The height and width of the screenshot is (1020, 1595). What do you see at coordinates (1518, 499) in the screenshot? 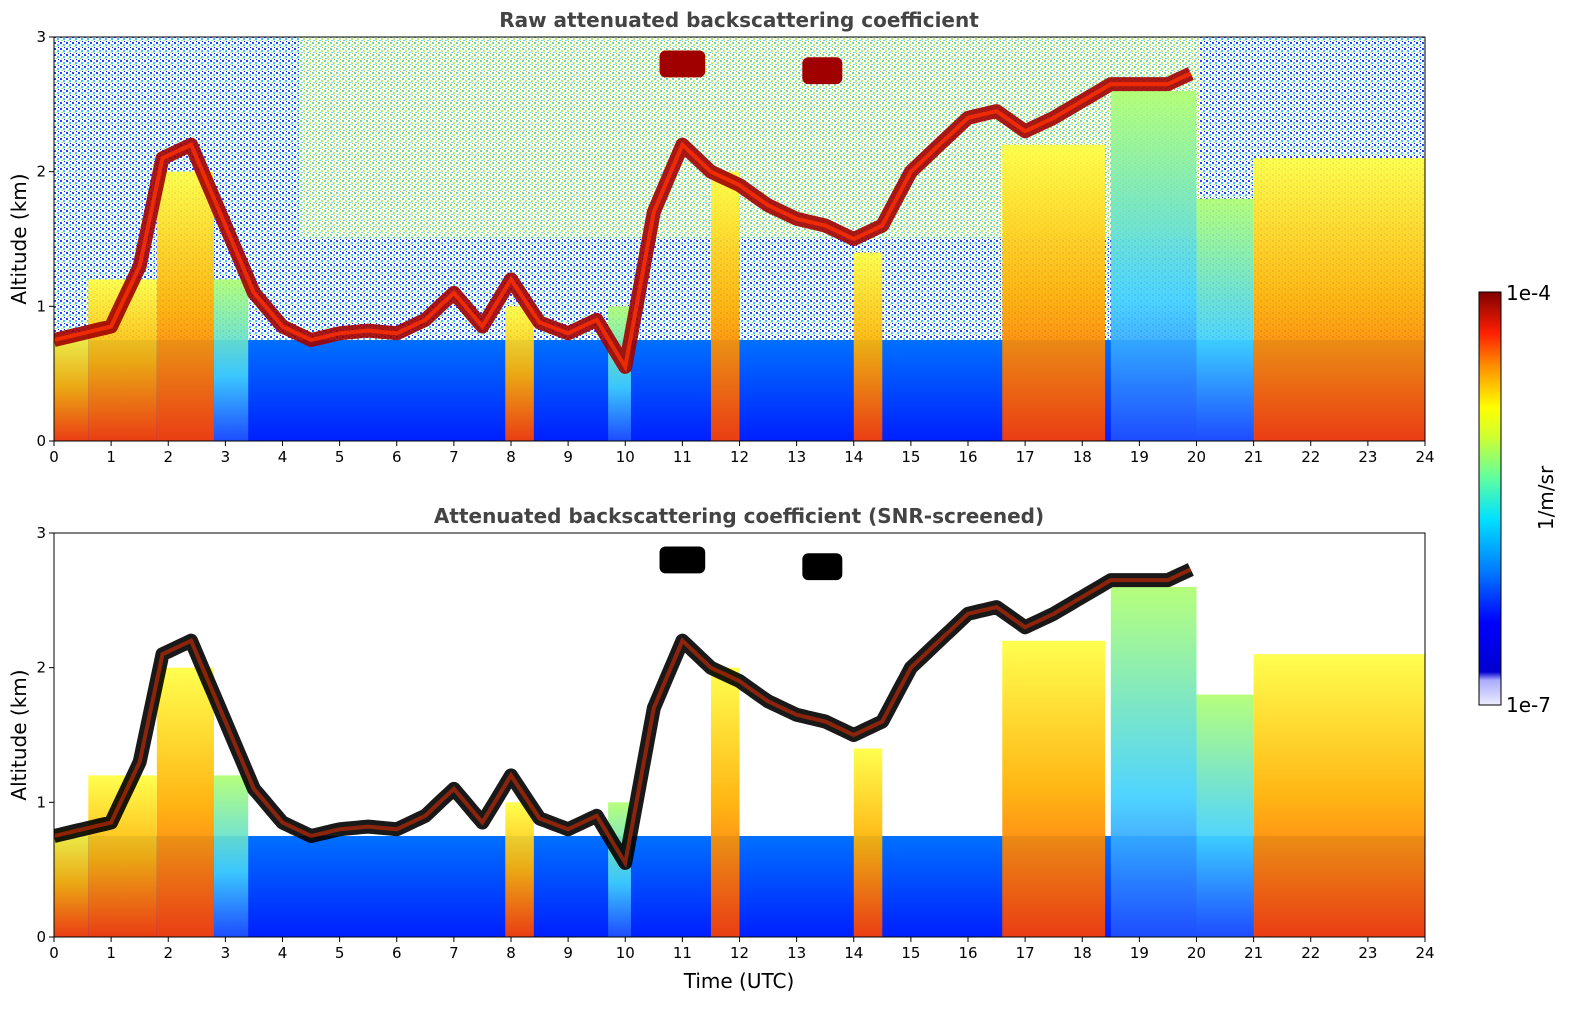
I see `colorbar: 1e-4 1e-7 1/m/sr` at bounding box center [1518, 499].